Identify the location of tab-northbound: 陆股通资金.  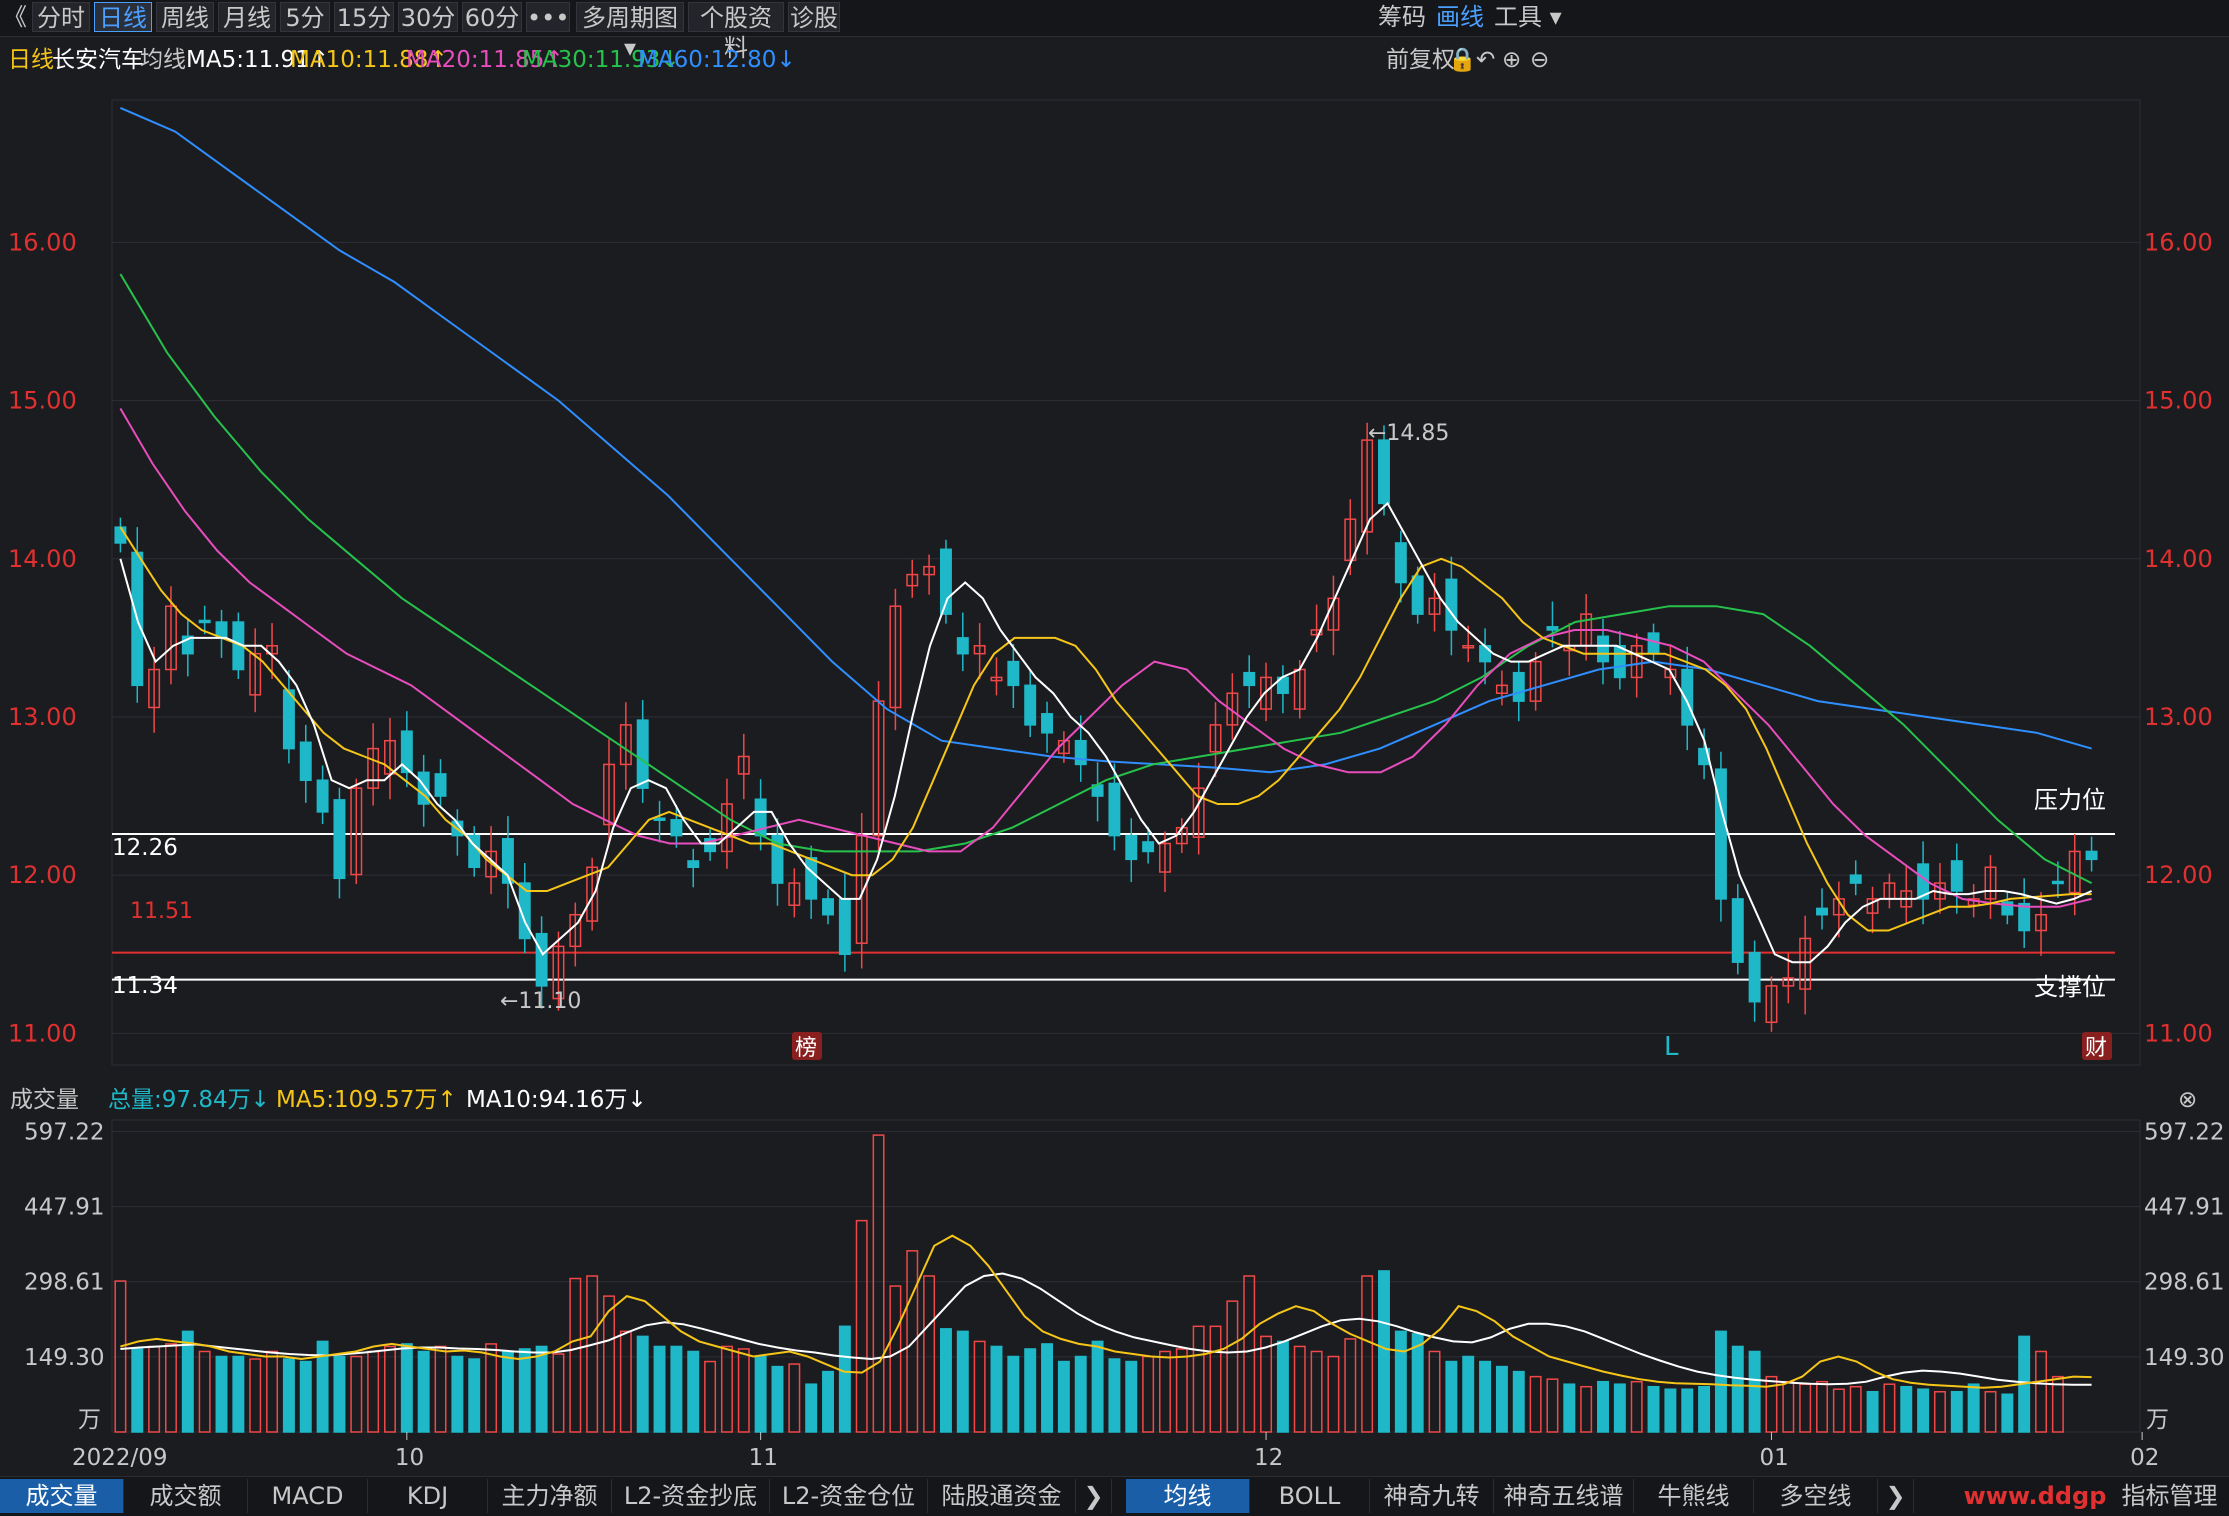
(1002, 1496).